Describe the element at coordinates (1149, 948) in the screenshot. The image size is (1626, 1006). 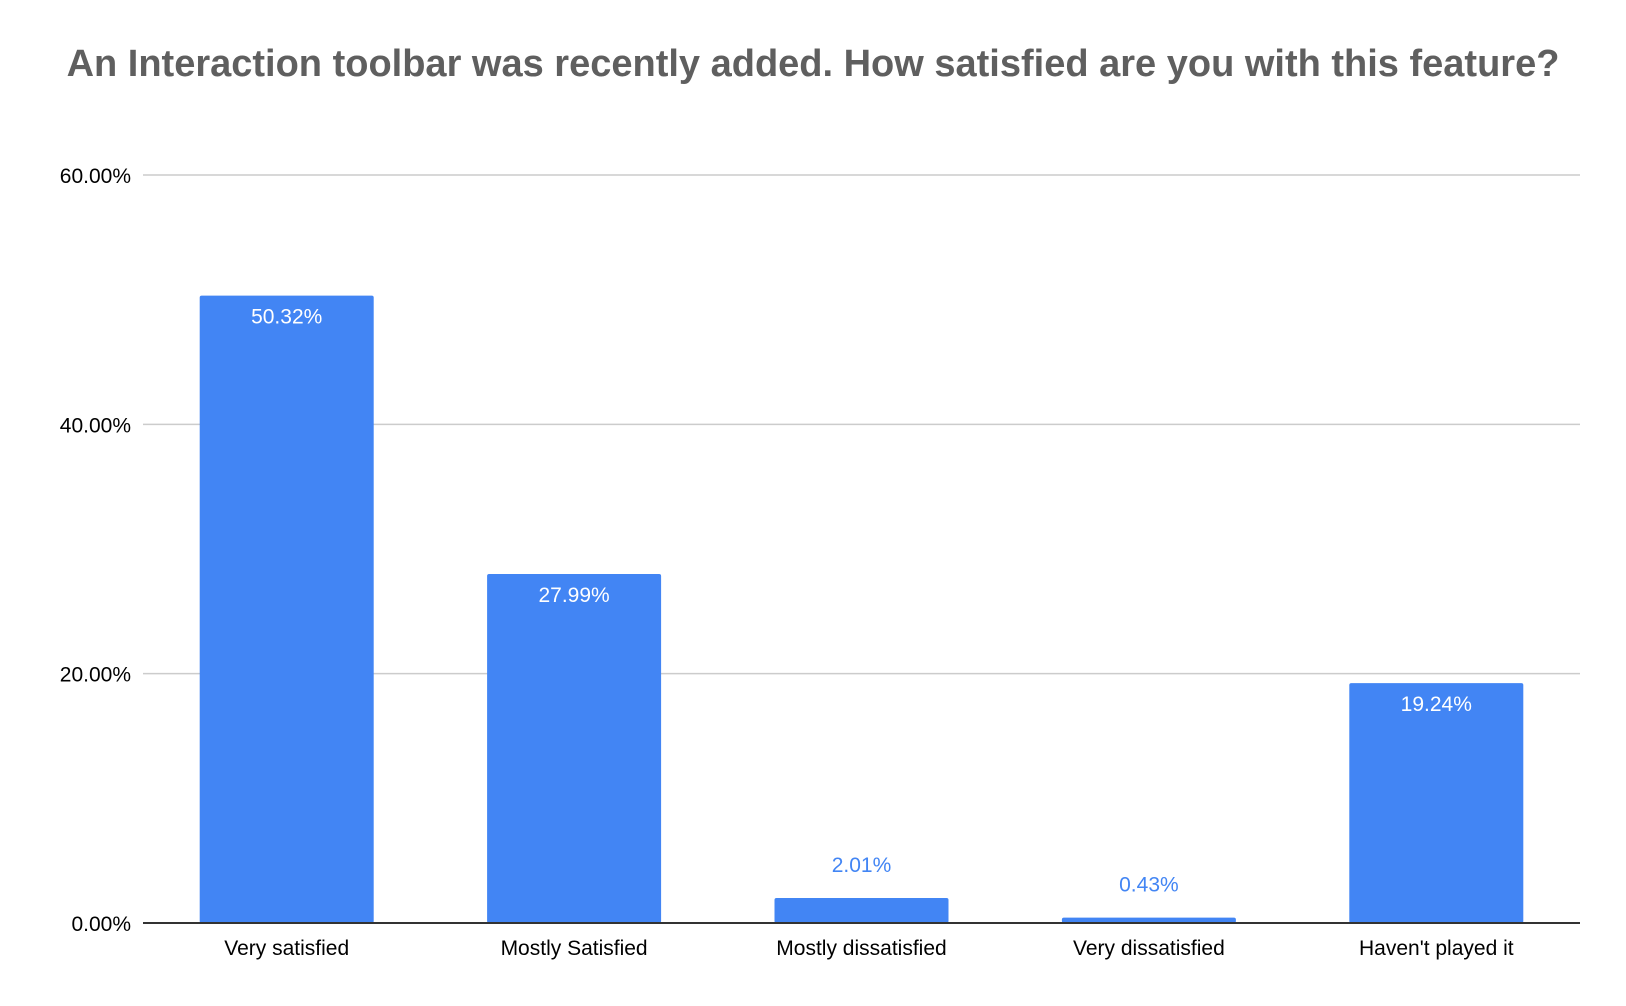
I see `x-tick-label: Very dissatisfied` at that location.